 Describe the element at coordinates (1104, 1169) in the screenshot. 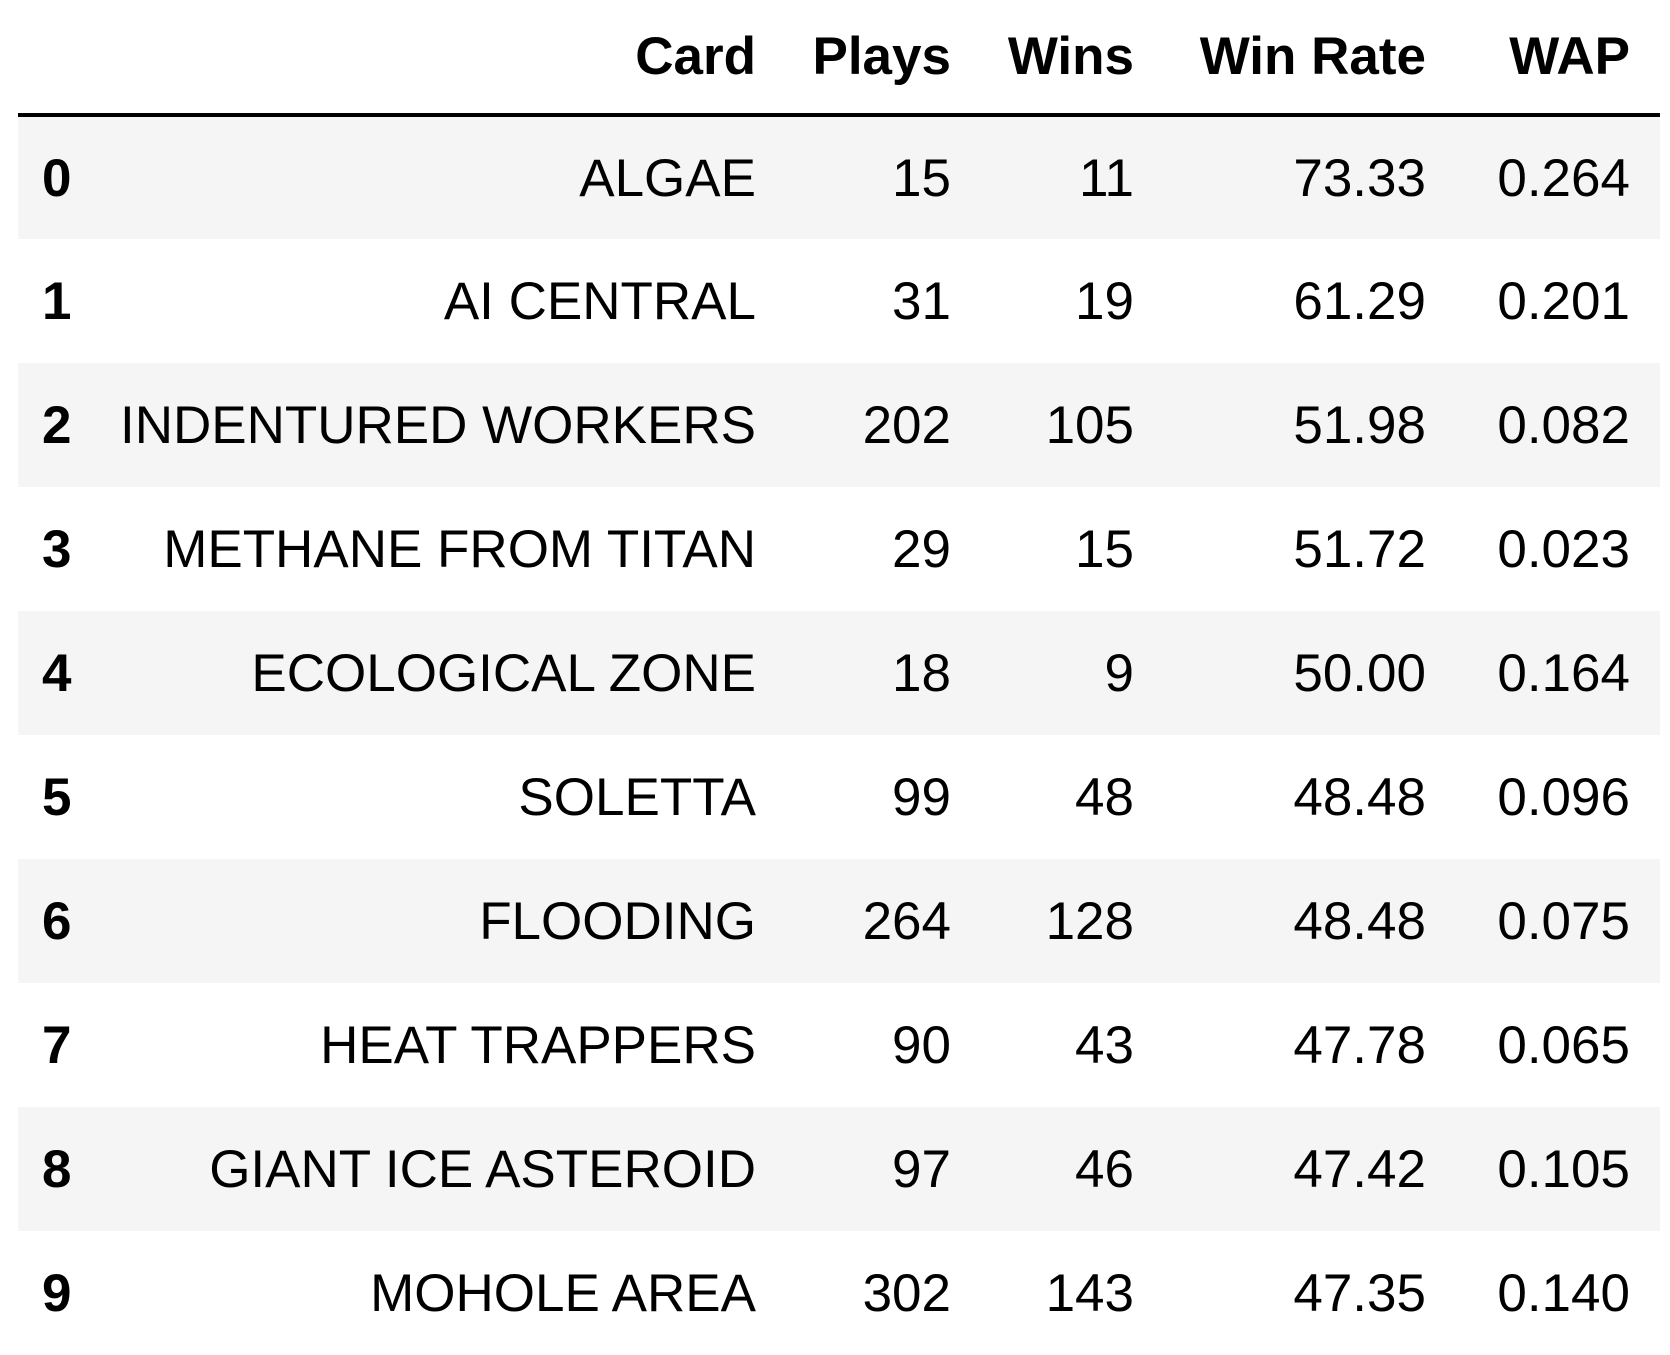

I see `cell-wins: 46` at that location.